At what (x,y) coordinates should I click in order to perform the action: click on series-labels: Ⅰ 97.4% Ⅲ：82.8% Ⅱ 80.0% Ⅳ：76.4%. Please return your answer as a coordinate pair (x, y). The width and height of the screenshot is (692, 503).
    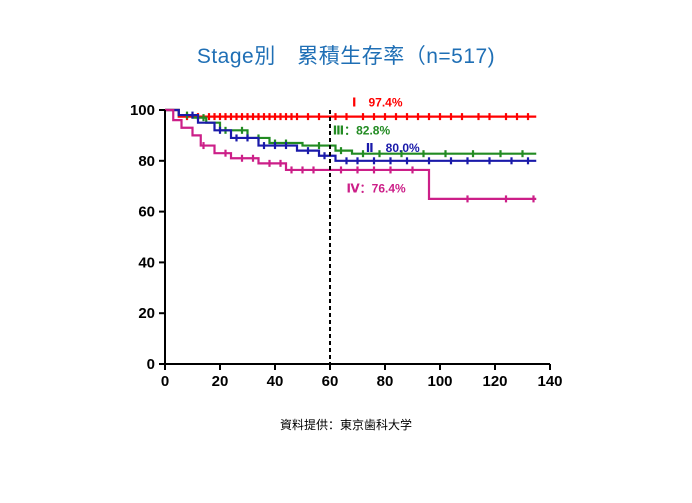
    Looking at the image, I should click on (376, 145).